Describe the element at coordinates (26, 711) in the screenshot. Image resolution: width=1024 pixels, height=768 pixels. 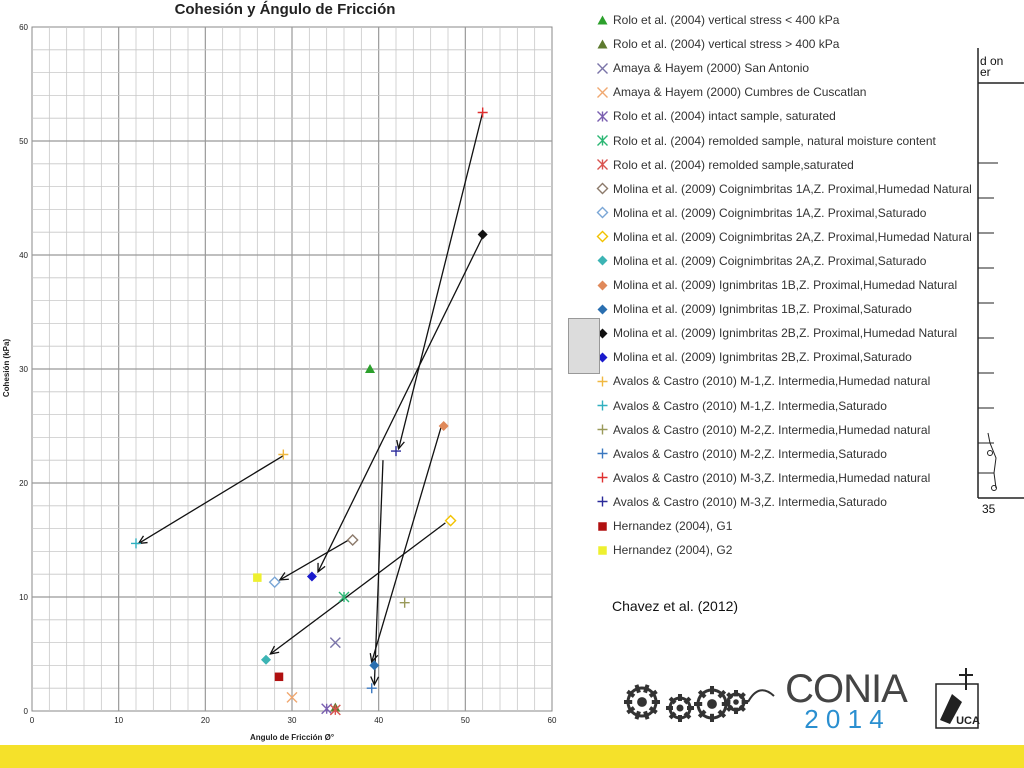
I see `y-tick-label: 0` at that location.